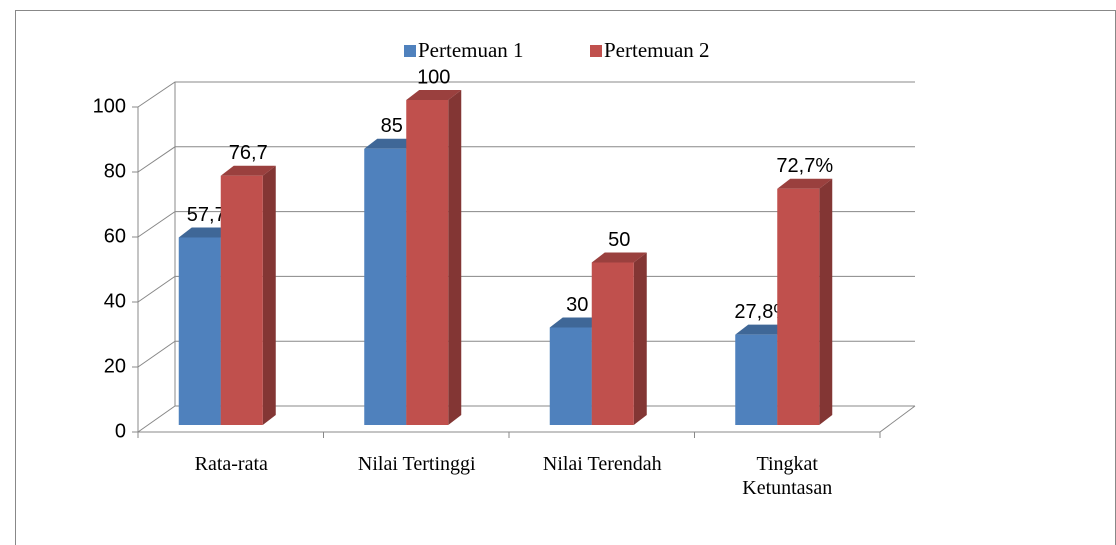  I want to click on y-tick-label: 100, so click(109, 106).